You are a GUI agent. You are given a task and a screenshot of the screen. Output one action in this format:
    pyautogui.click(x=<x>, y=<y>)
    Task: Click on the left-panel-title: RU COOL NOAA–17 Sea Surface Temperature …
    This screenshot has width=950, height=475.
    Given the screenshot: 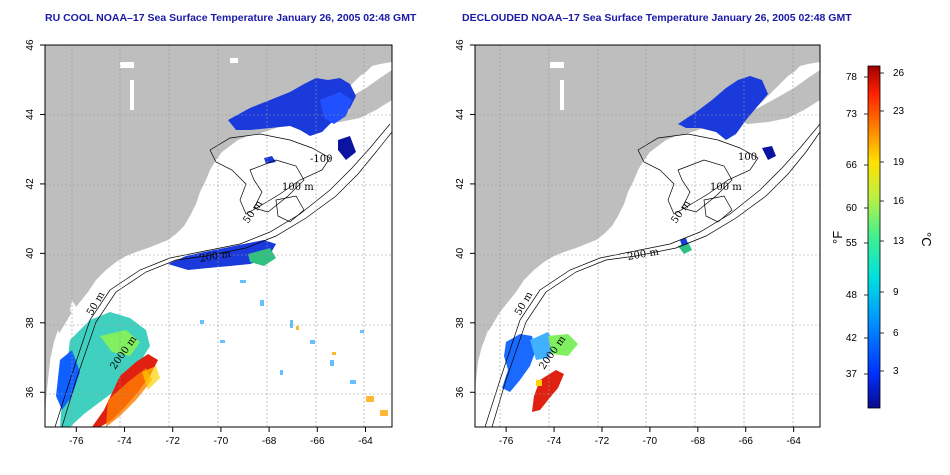 What is the action you would take?
    pyautogui.click(x=231, y=18)
    